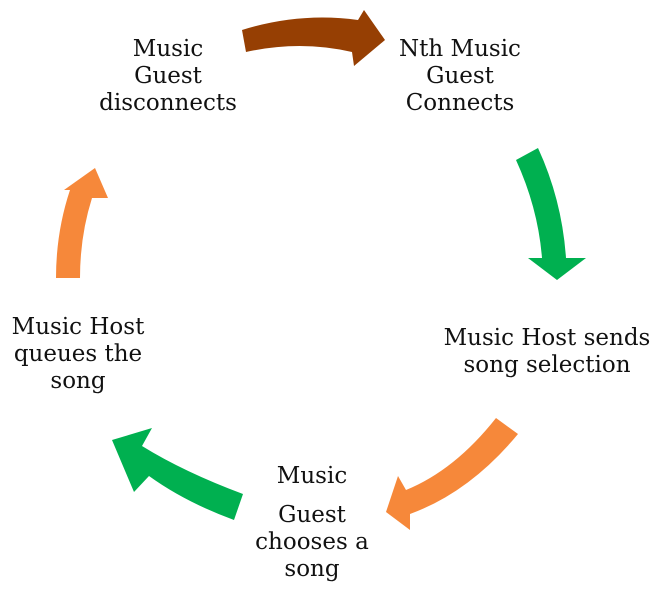 The height and width of the screenshot is (594, 664). I want to click on step-line: chooses a, so click(312, 542).